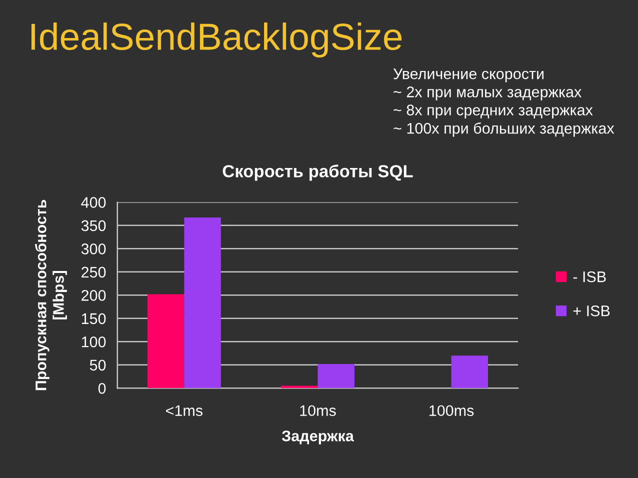  Describe the element at coordinates (452, 410) in the screenshot. I see `x-tick-label: 100ms` at that location.